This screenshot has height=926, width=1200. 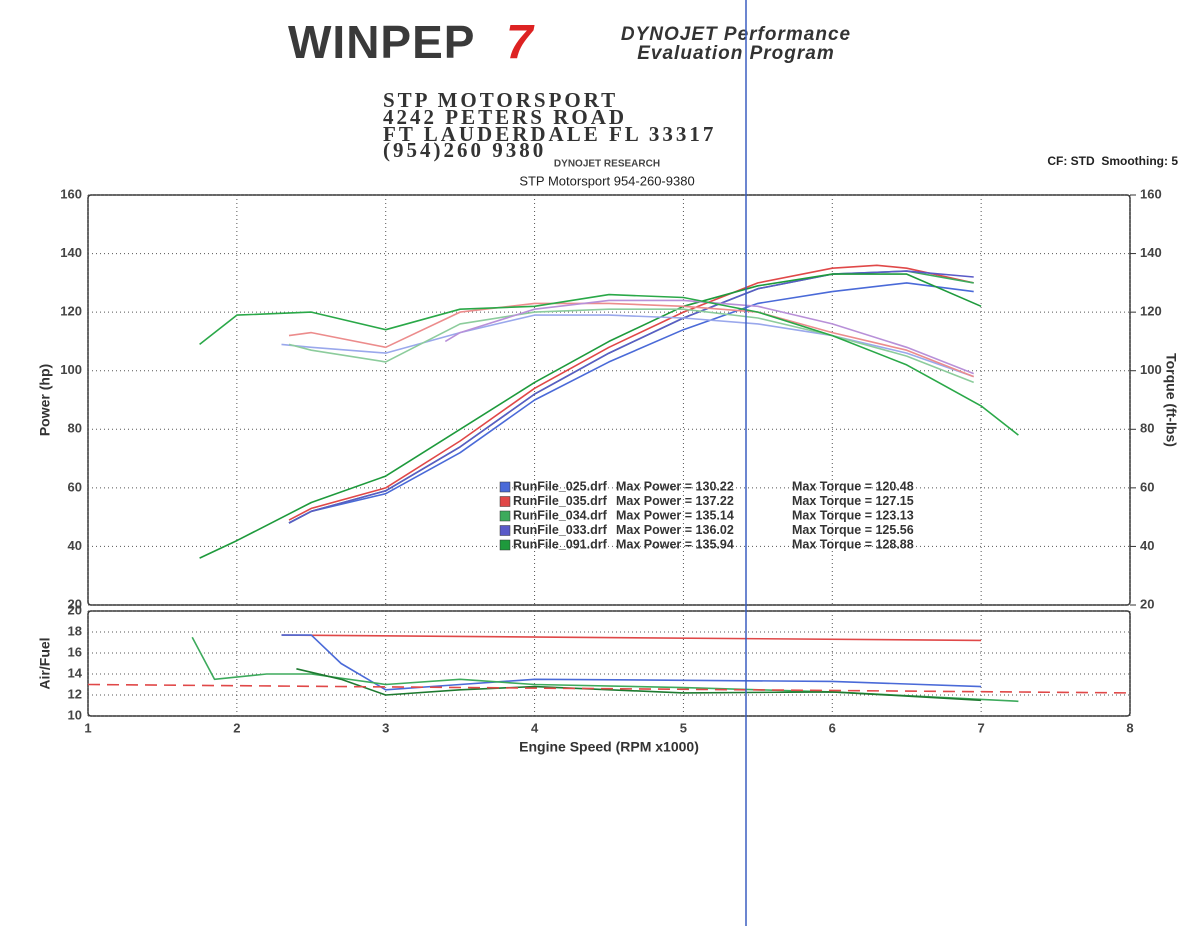 I want to click on x-tick-label: 6, so click(x=832, y=727).